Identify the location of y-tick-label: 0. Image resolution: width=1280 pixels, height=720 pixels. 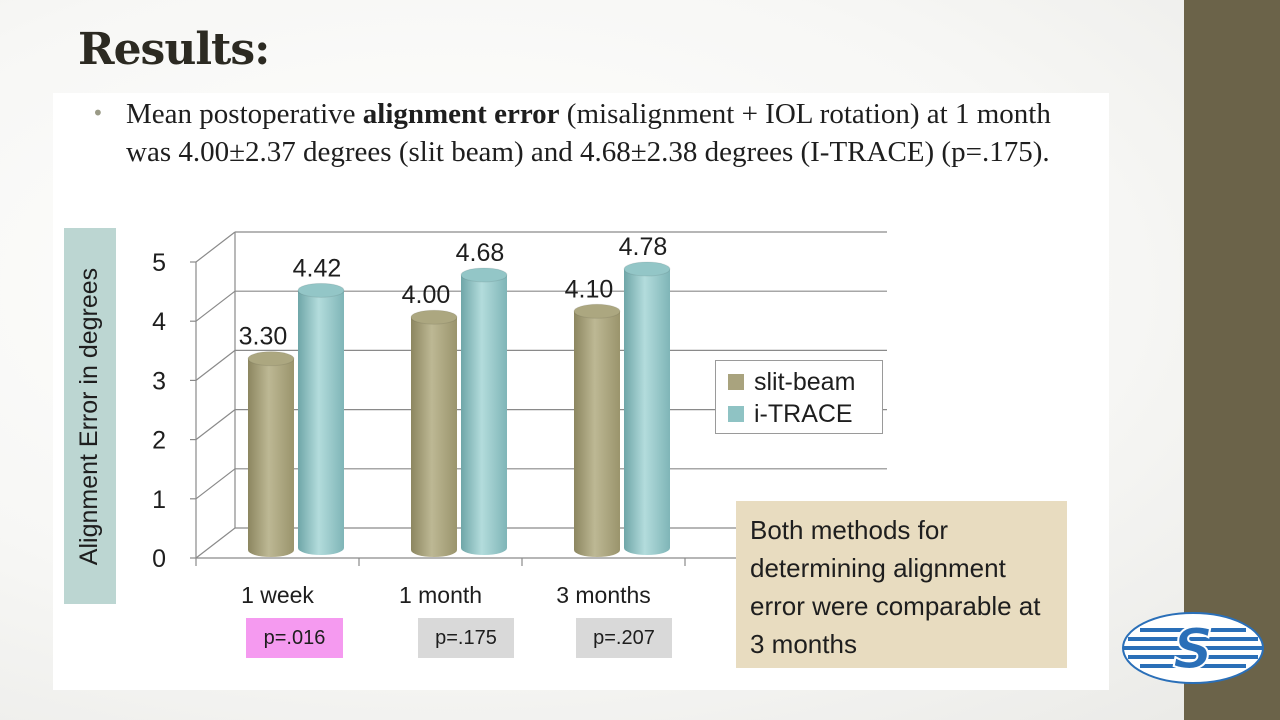
(159, 559).